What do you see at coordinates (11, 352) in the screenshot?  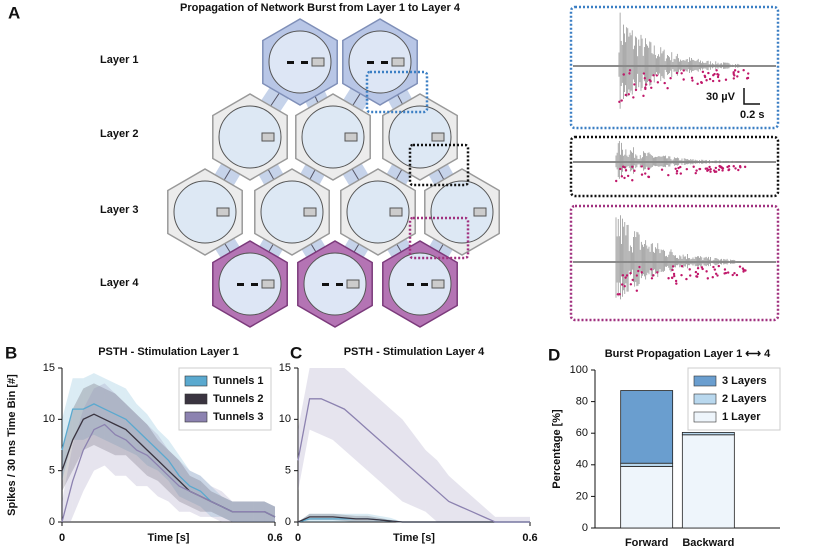 I see `panel-letter: B` at bounding box center [11, 352].